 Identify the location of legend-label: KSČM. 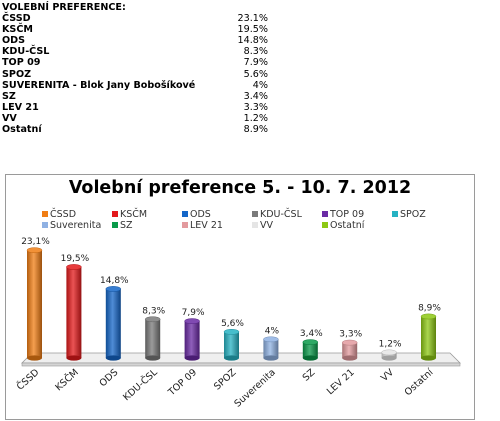
(134, 214).